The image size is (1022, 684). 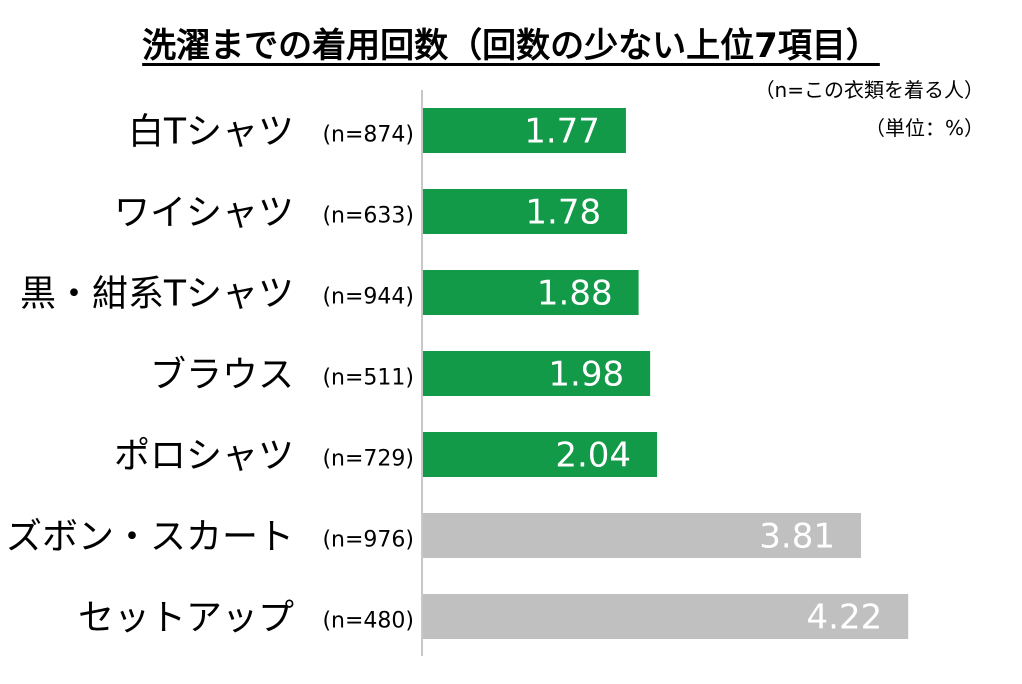 What do you see at coordinates (368, 216) in the screenshot?
I see `sample-size-label: (n=633)` at bounding box center [368, 216].